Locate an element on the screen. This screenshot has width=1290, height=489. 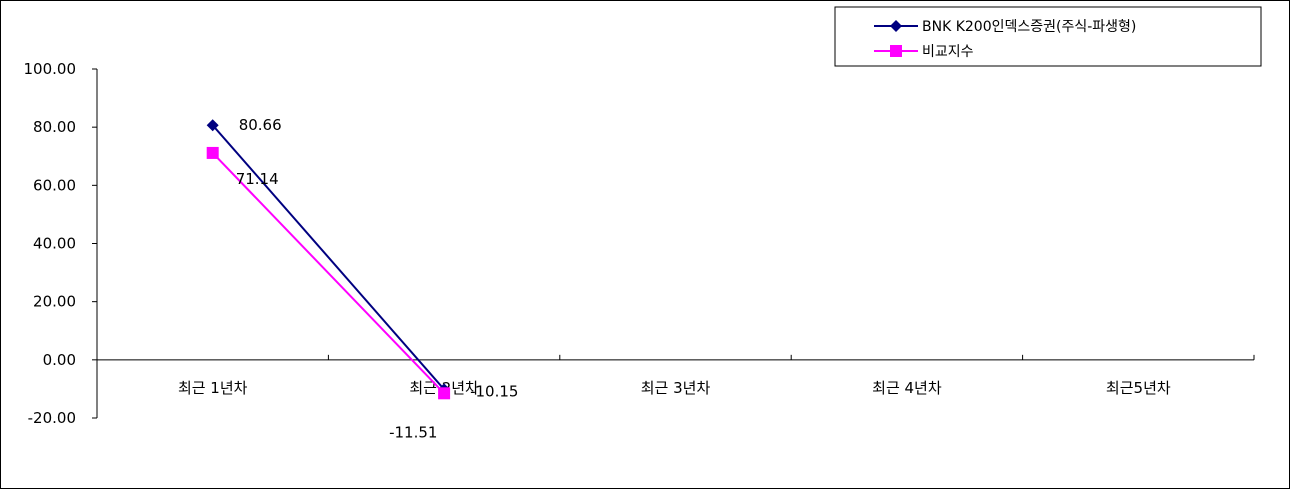
y-tick-label: 0.00 is located at coordinates (59, 360).